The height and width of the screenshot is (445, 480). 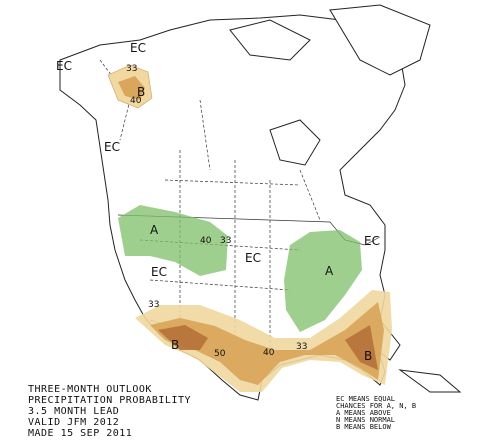 I want to click on above-area-east, so click(x=323, y=281).